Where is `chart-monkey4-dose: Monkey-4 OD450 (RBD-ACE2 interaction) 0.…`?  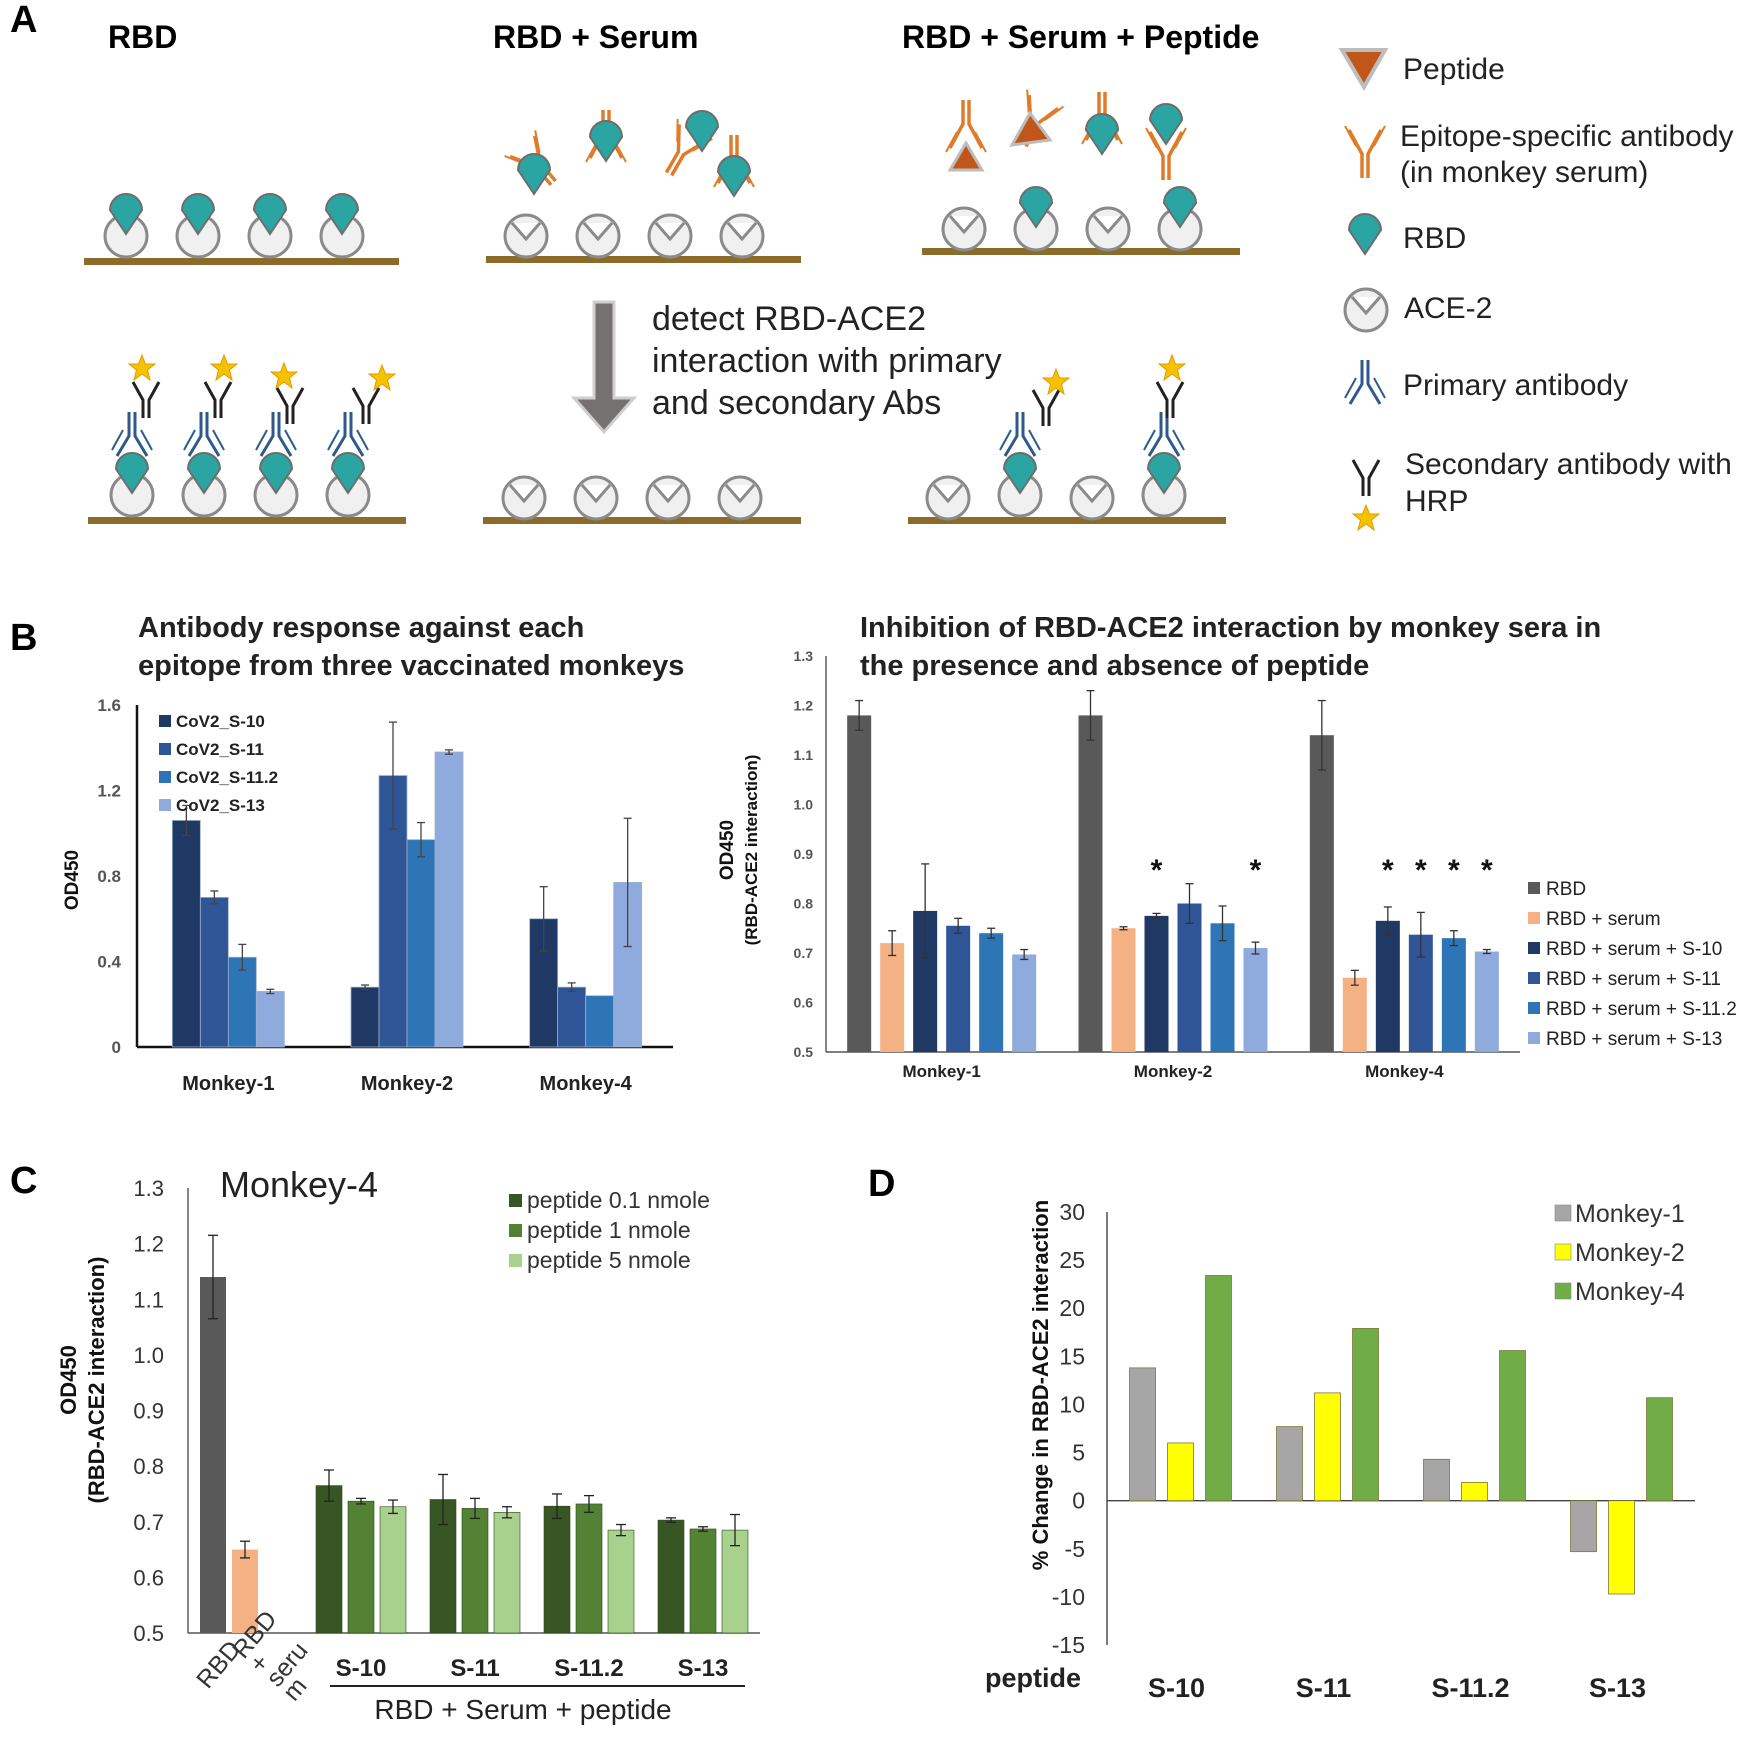 chart-monkey4-dose: Monkey-4 OD450 (RBD-ACE2 interaction) 0.… is located at coordinates (408, 1444).